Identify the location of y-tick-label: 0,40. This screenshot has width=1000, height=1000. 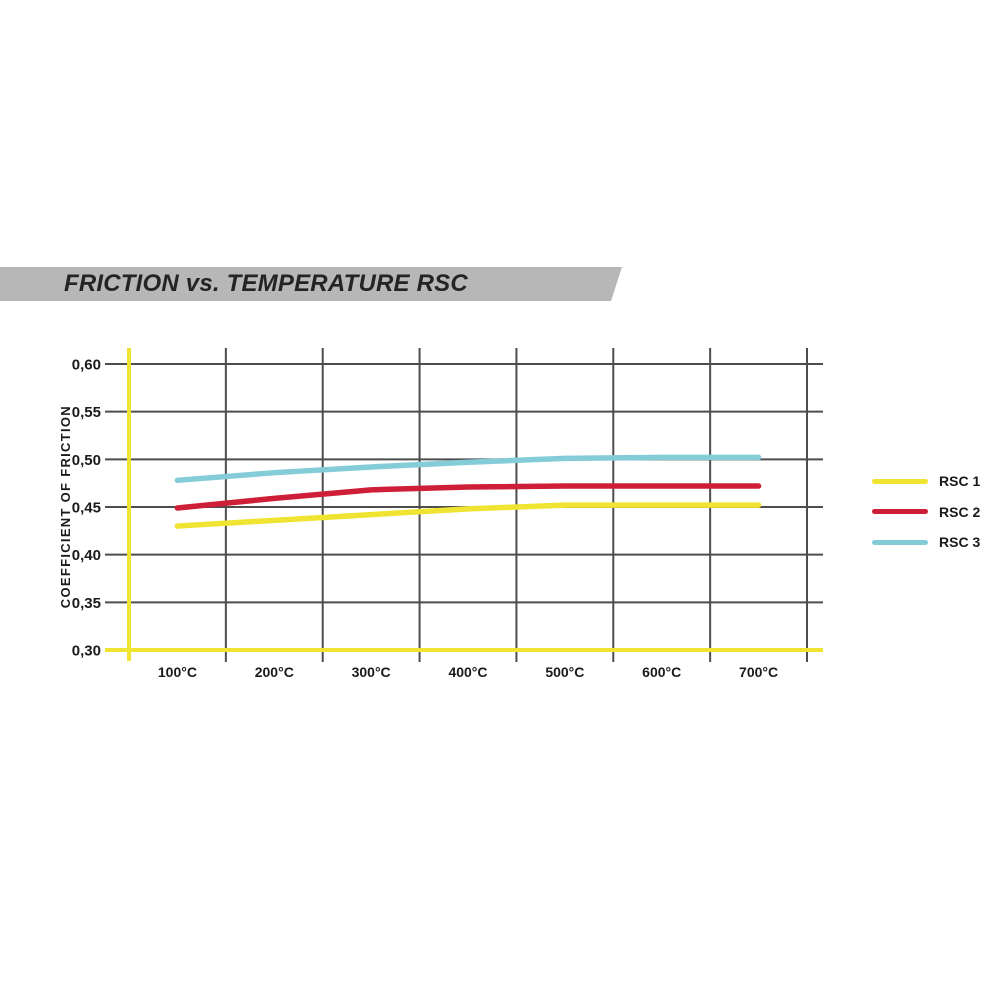
(86, 555).